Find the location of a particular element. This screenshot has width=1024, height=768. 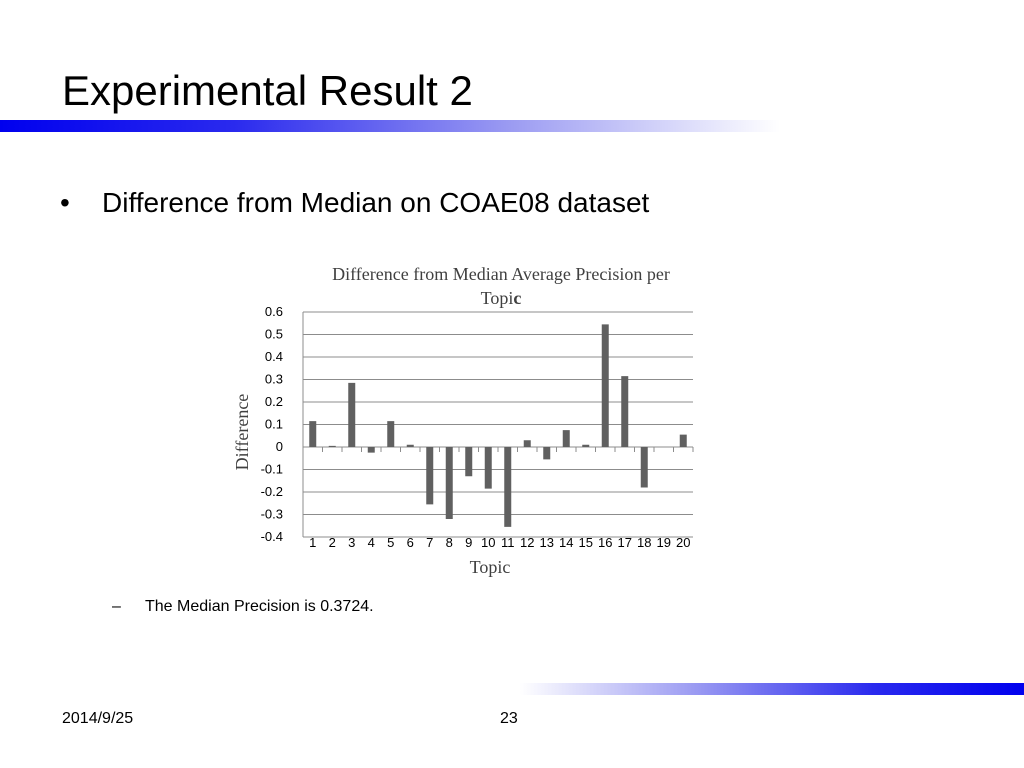

page-number: 23 is located at coordinates (509, 718).